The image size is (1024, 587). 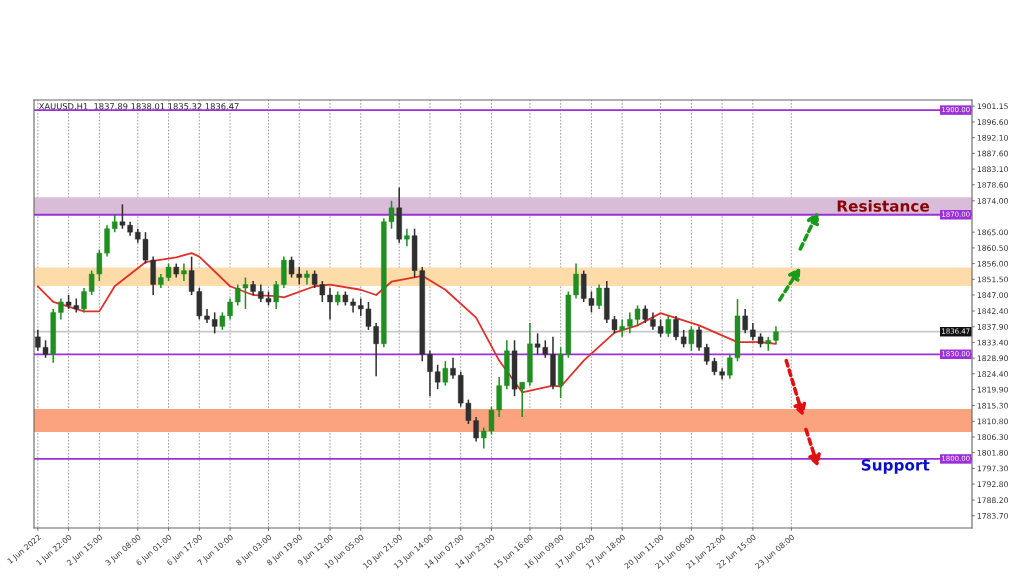 I want to click on chart-title: XAUUSD,H1 1837.89 1838.01 1835.32 1836.47, so click(x=138, y=107).